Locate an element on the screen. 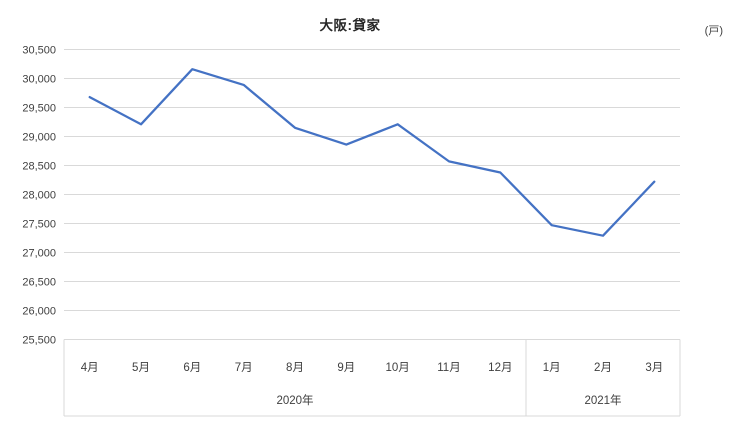 The width and height of the screenshot is (730, 426). year-label: 2021年 is located at coordinates (602, 400).